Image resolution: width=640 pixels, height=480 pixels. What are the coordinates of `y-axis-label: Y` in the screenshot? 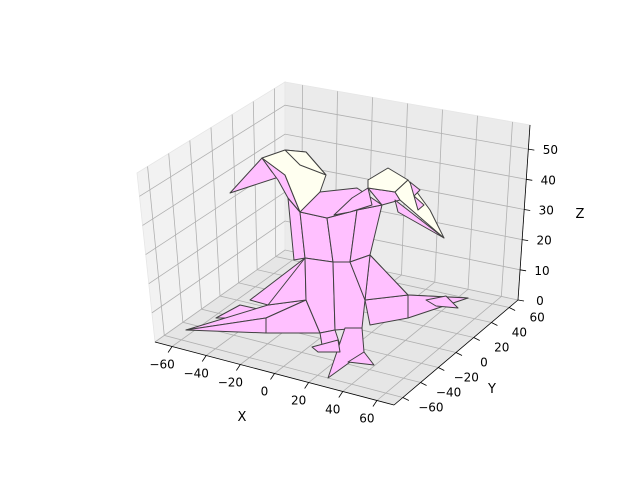 It's located at (491, 389).